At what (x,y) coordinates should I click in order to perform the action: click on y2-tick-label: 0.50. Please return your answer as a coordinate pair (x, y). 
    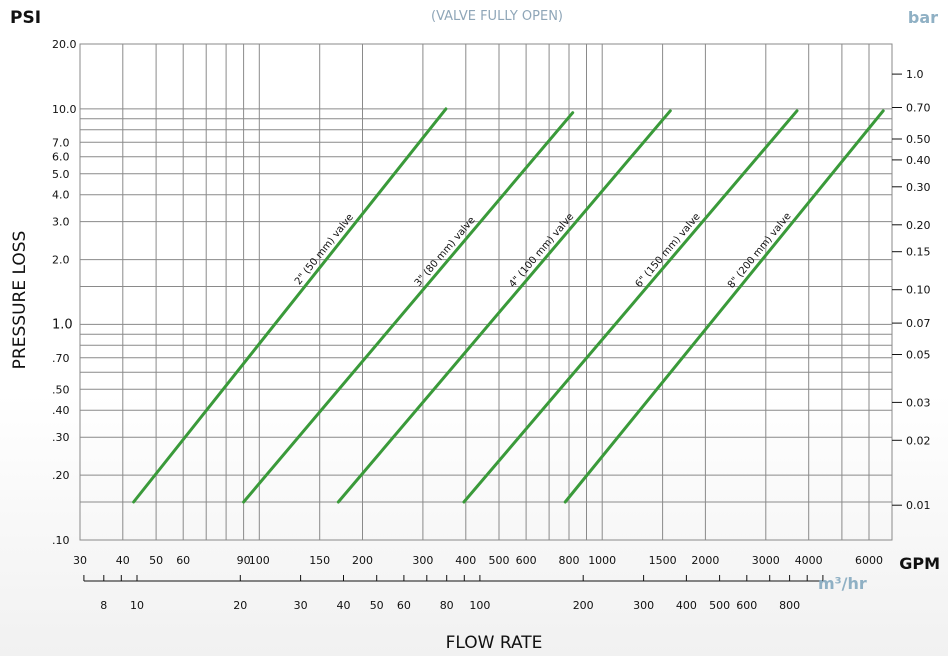
    Looking at the image, I should click on (918, 139).